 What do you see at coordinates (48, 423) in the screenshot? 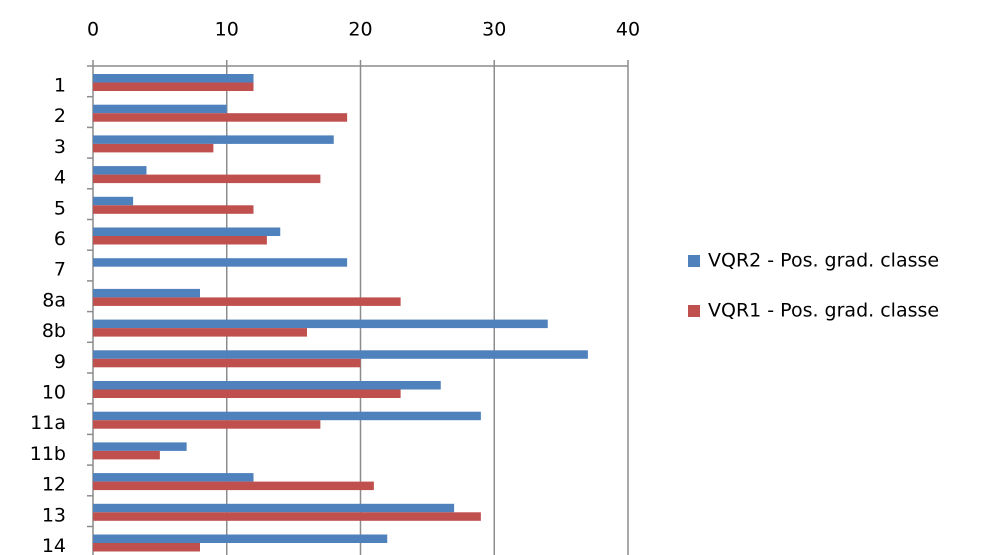
I see `y-tick-label: 11a` at bounding box center [48, 423].